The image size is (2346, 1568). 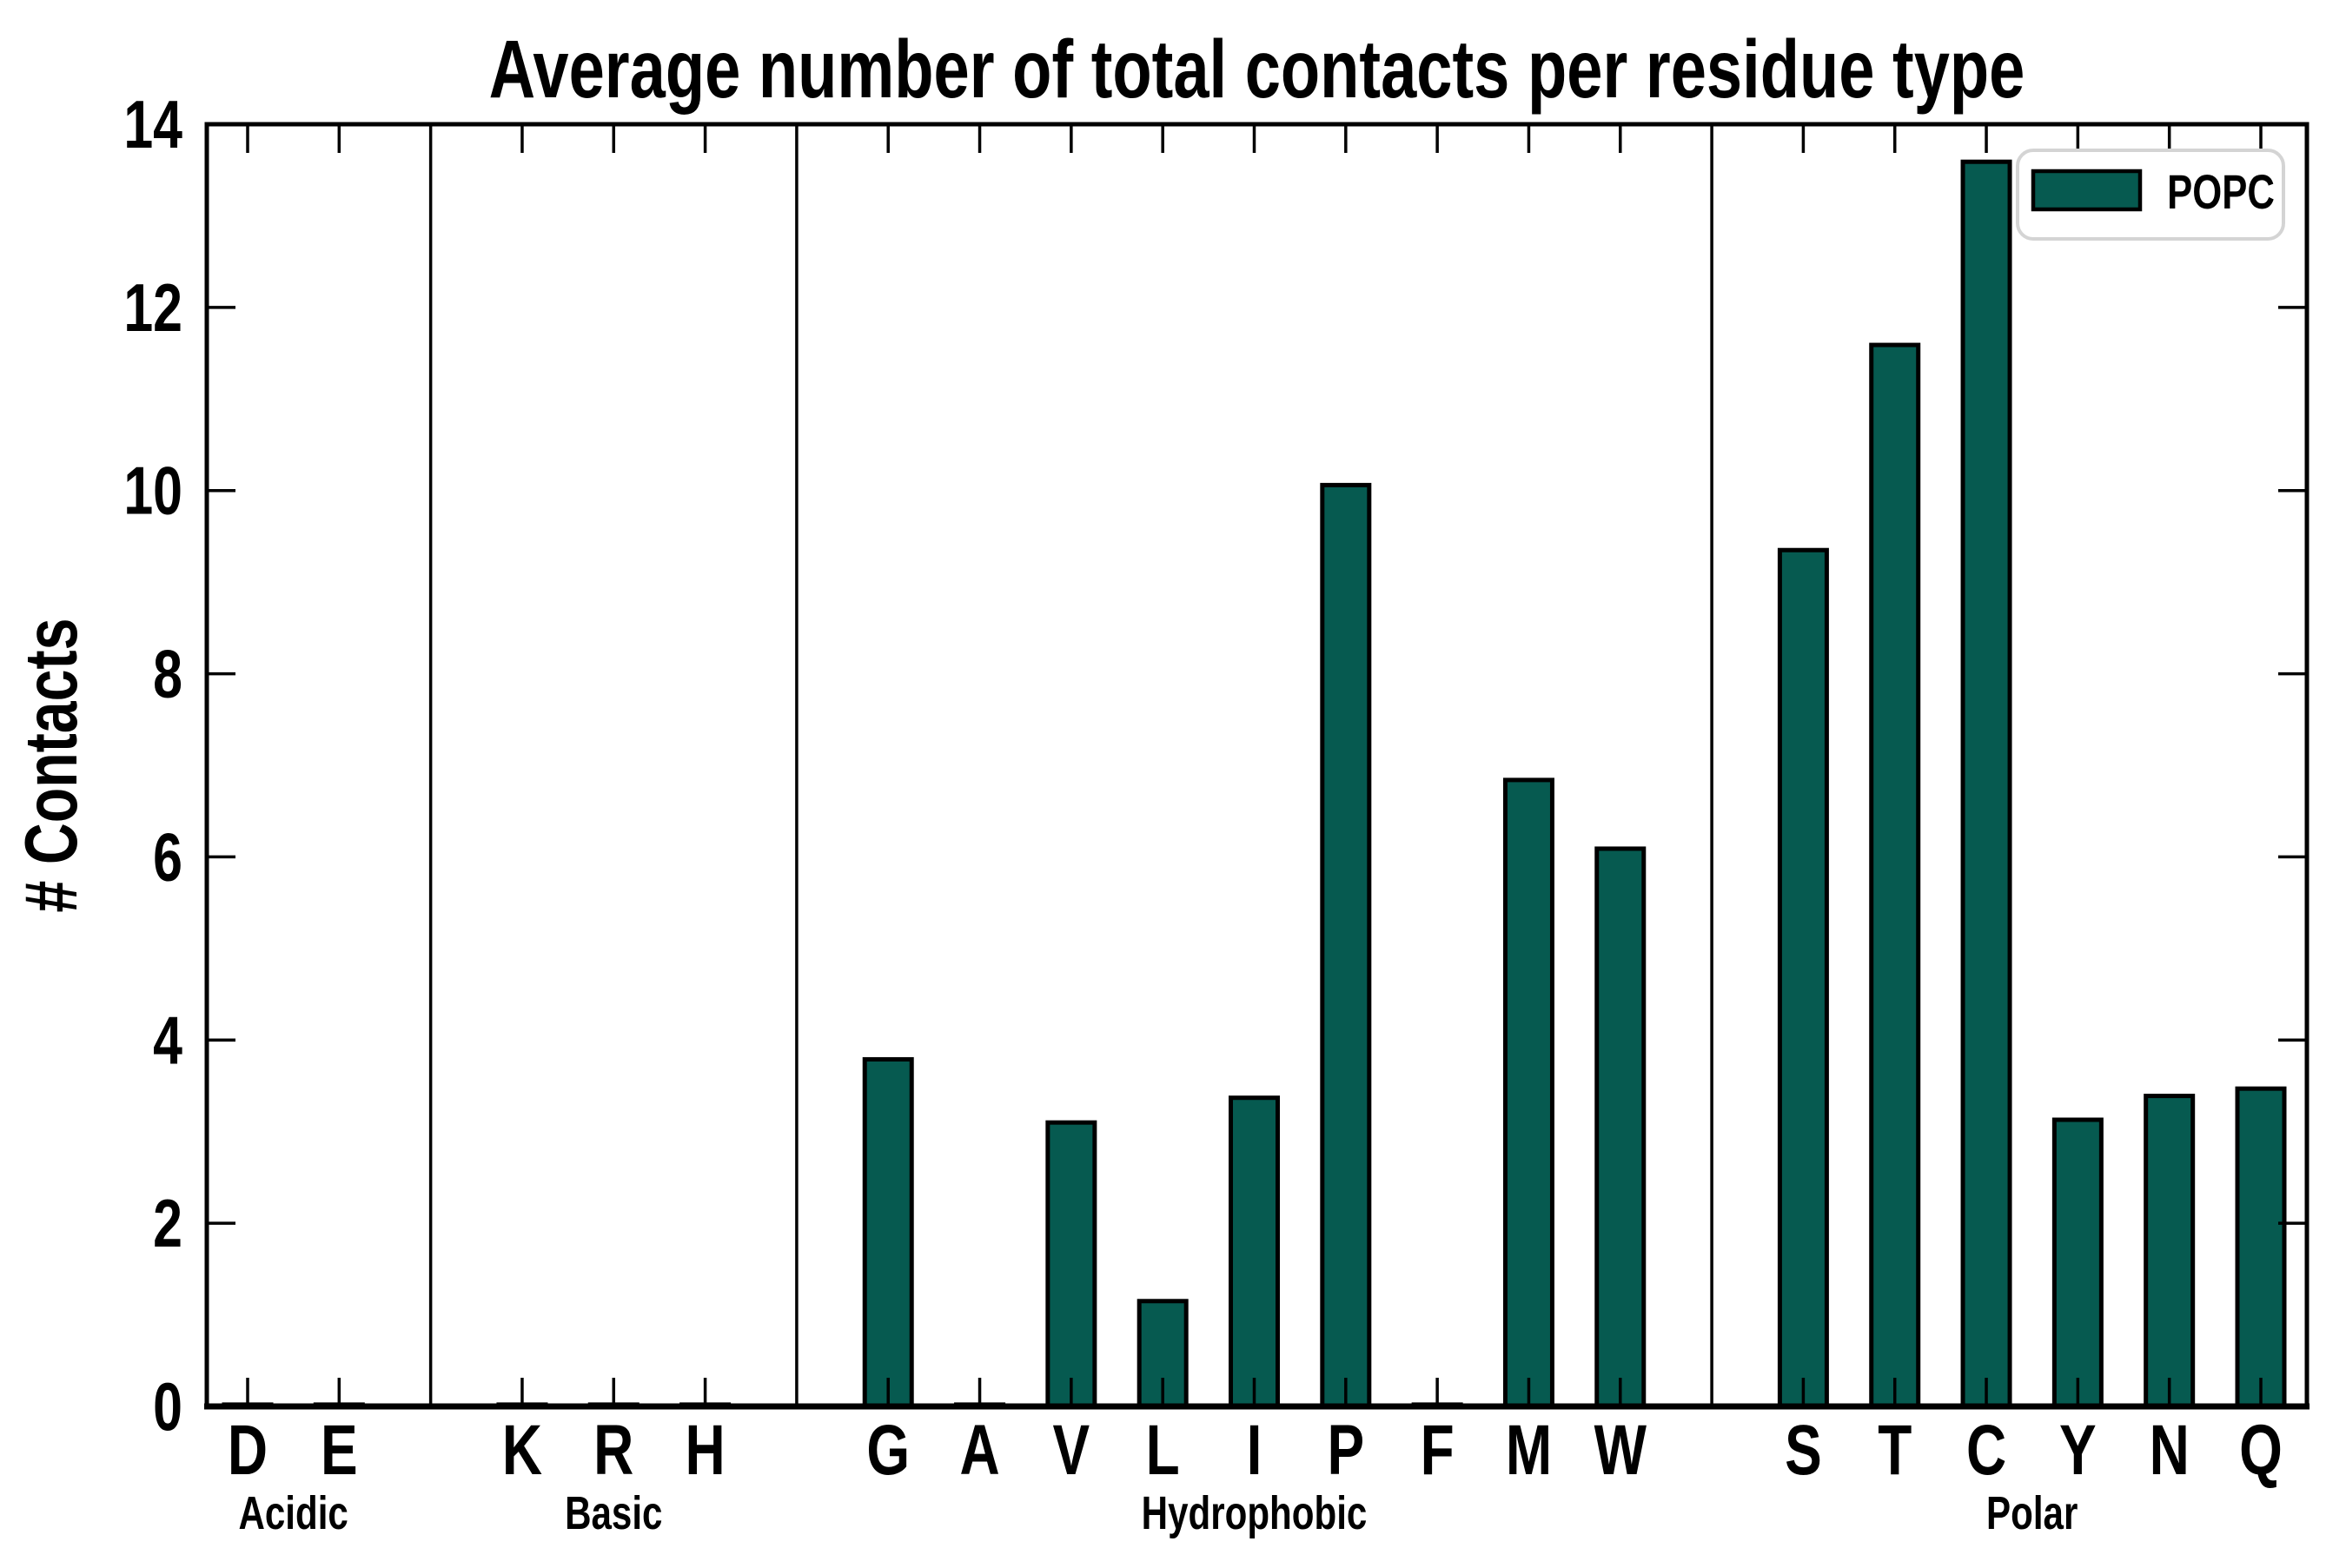 What do you see at coordinates (1621, 1127) in the screenshot?
I see `bar-W` at bounding box center [1621, 1127].